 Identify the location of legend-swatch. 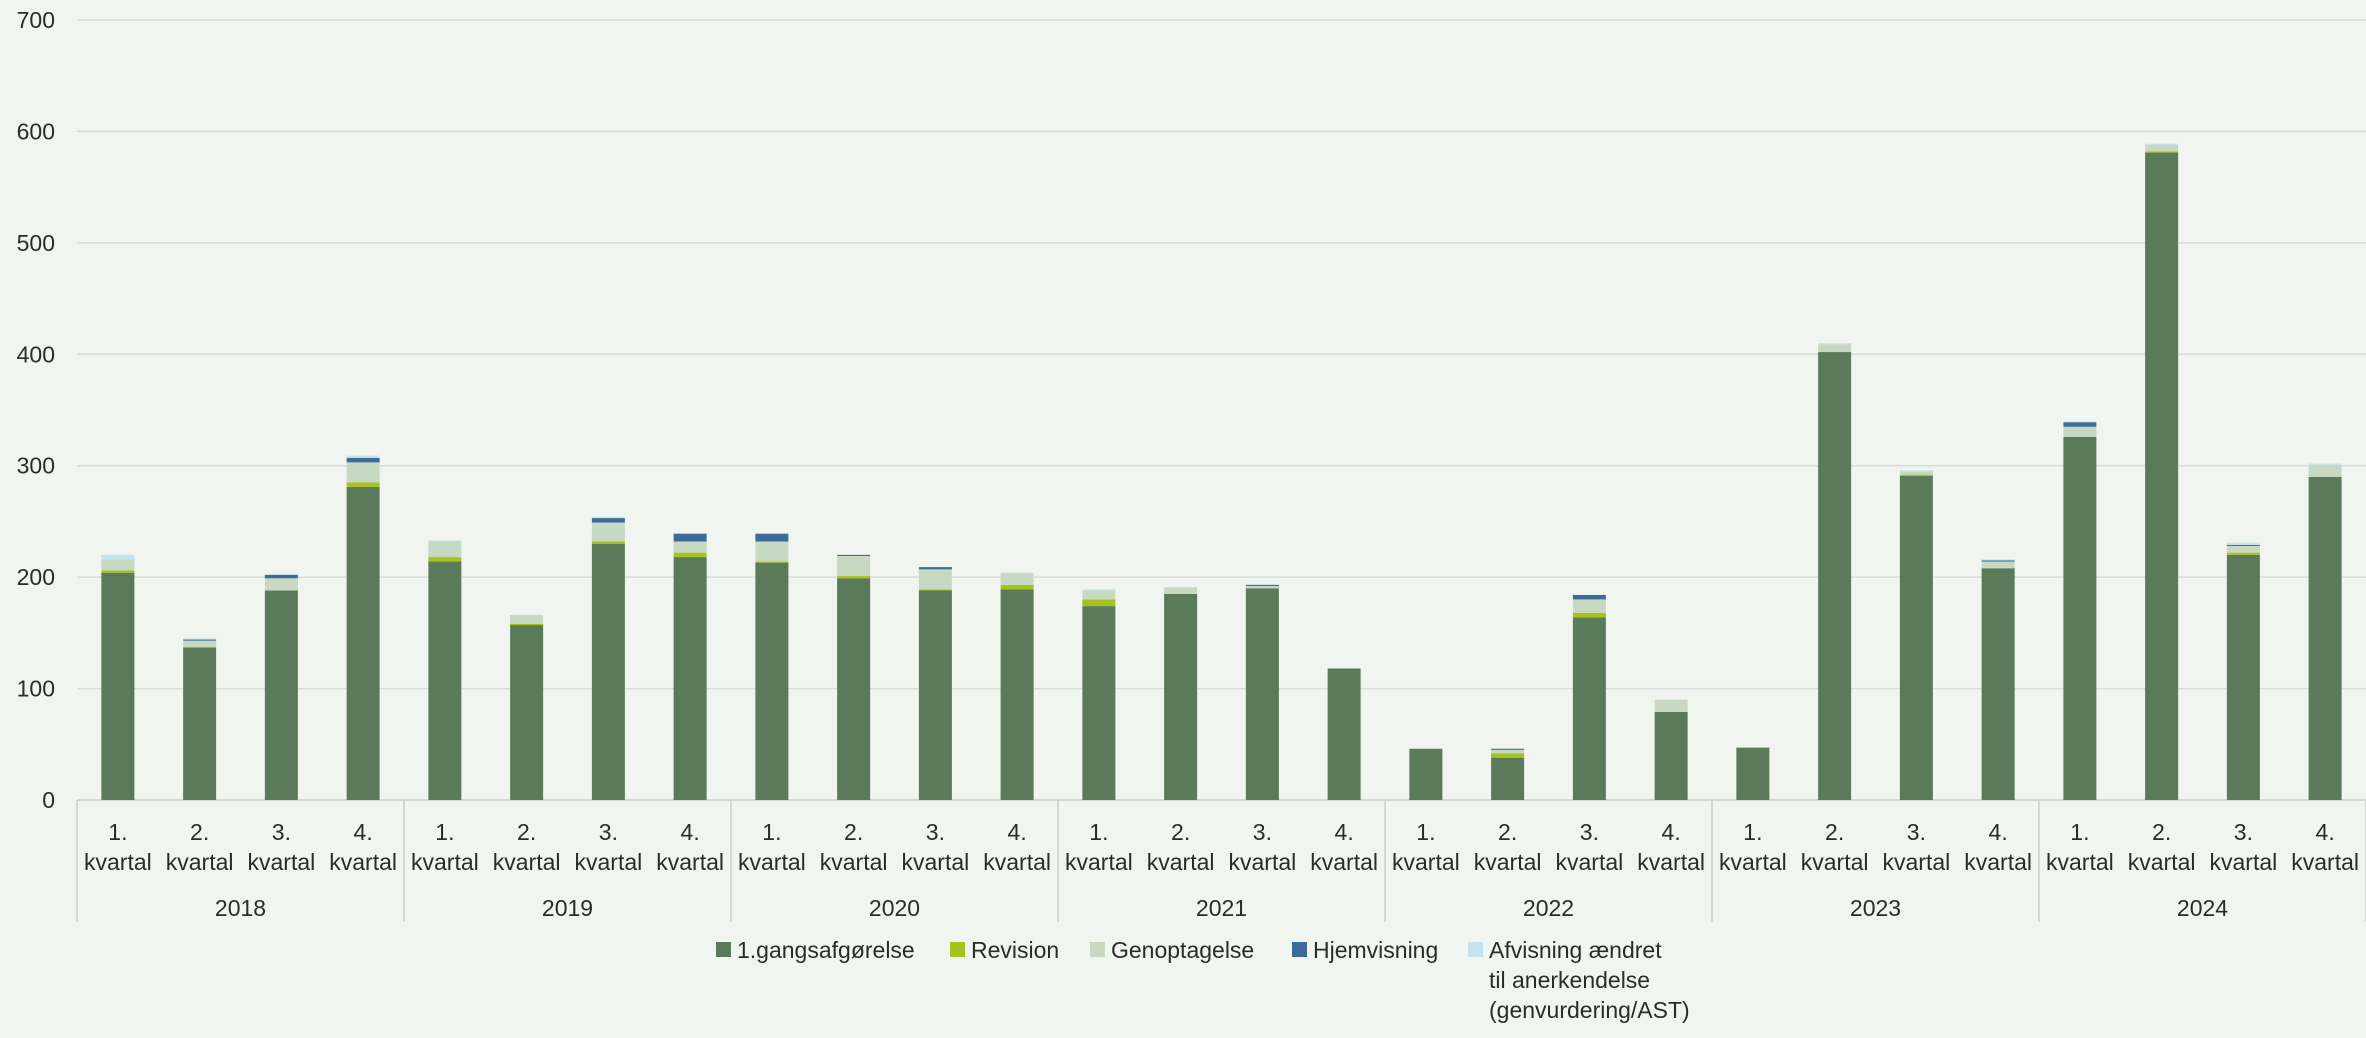
(1097, 949).